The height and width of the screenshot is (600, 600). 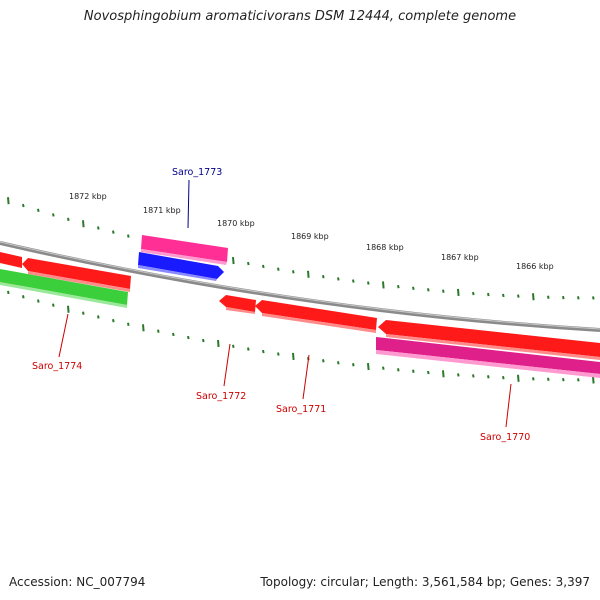 What do you see at coordinates (385, 247) in the screenshot?
I see `kbp-label-1868: 1868 kbp` at bounding box center [385, 247].